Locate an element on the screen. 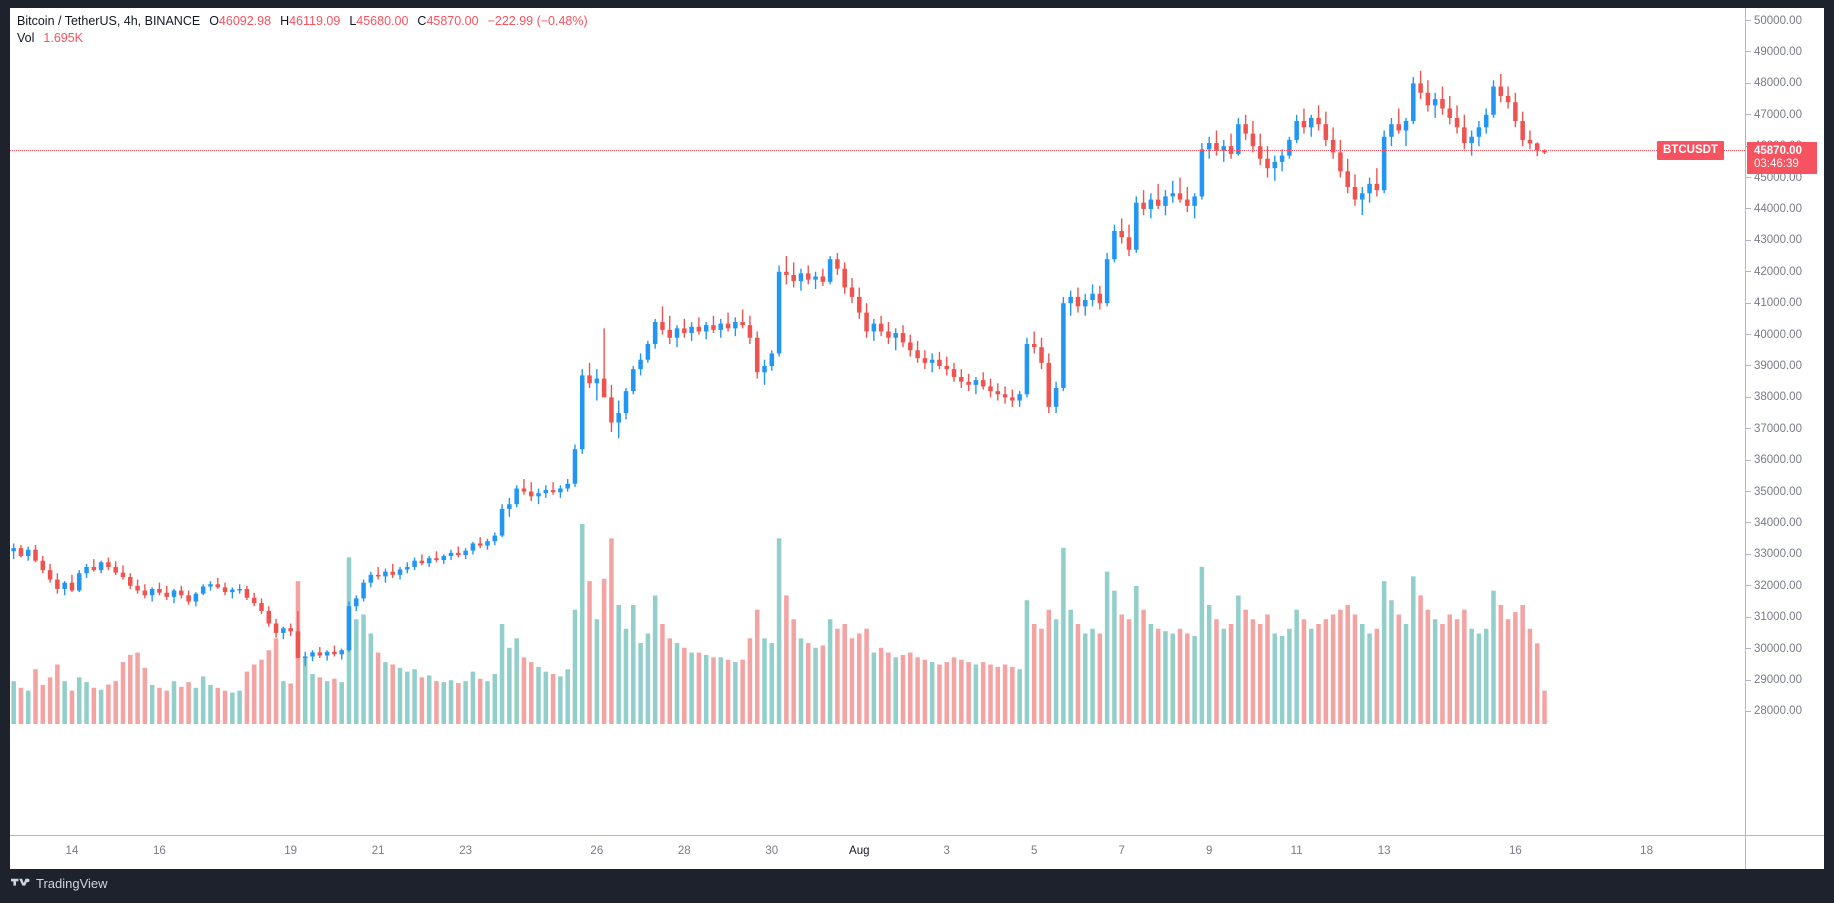  time-scale: 14 16 19 21 23 26 28 30 Aug 3 5 7 9 11 13 16 18 is located at coordinates (917, 852).